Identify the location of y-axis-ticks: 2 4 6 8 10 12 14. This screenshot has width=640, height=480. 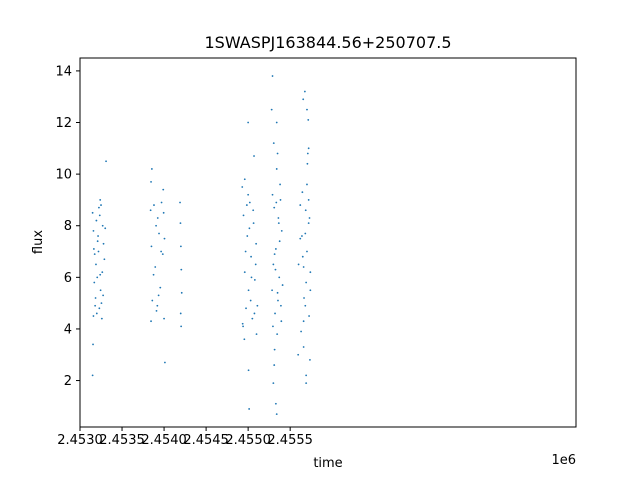
(67, 226).